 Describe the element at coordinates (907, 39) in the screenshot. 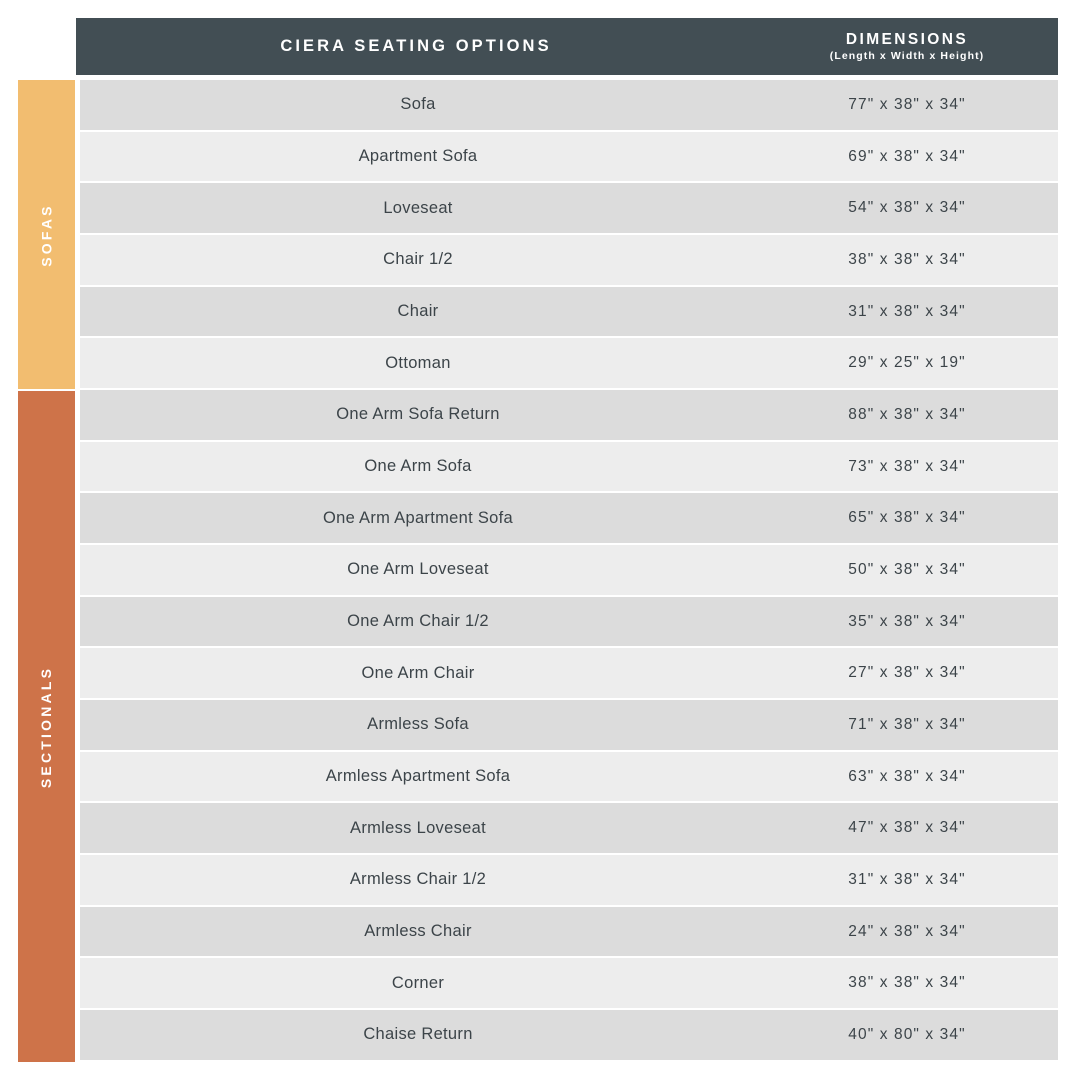

I see `dimensions-label: DIMENSIONS` at that location.